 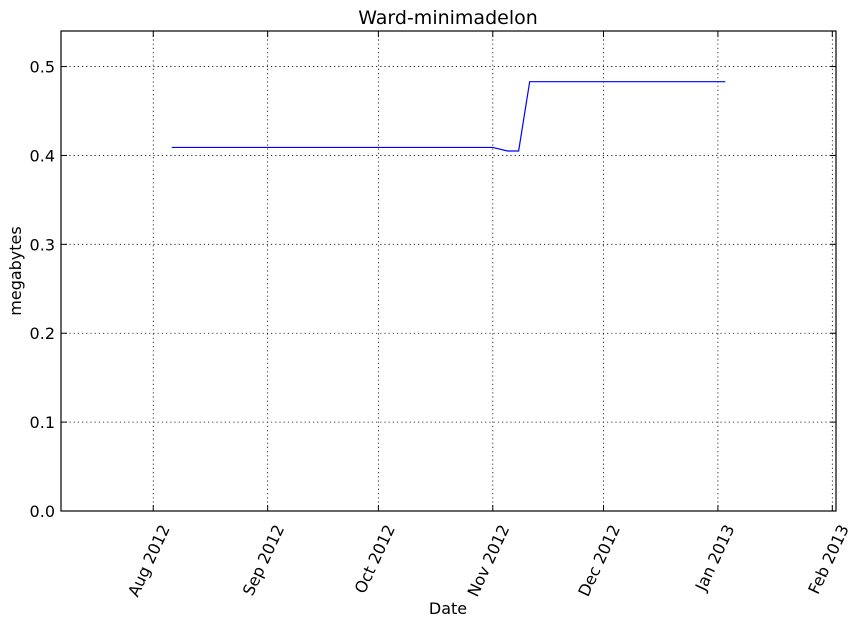 I want to click on x-tick-label: Nov 2012, so click(x=489, y=561).